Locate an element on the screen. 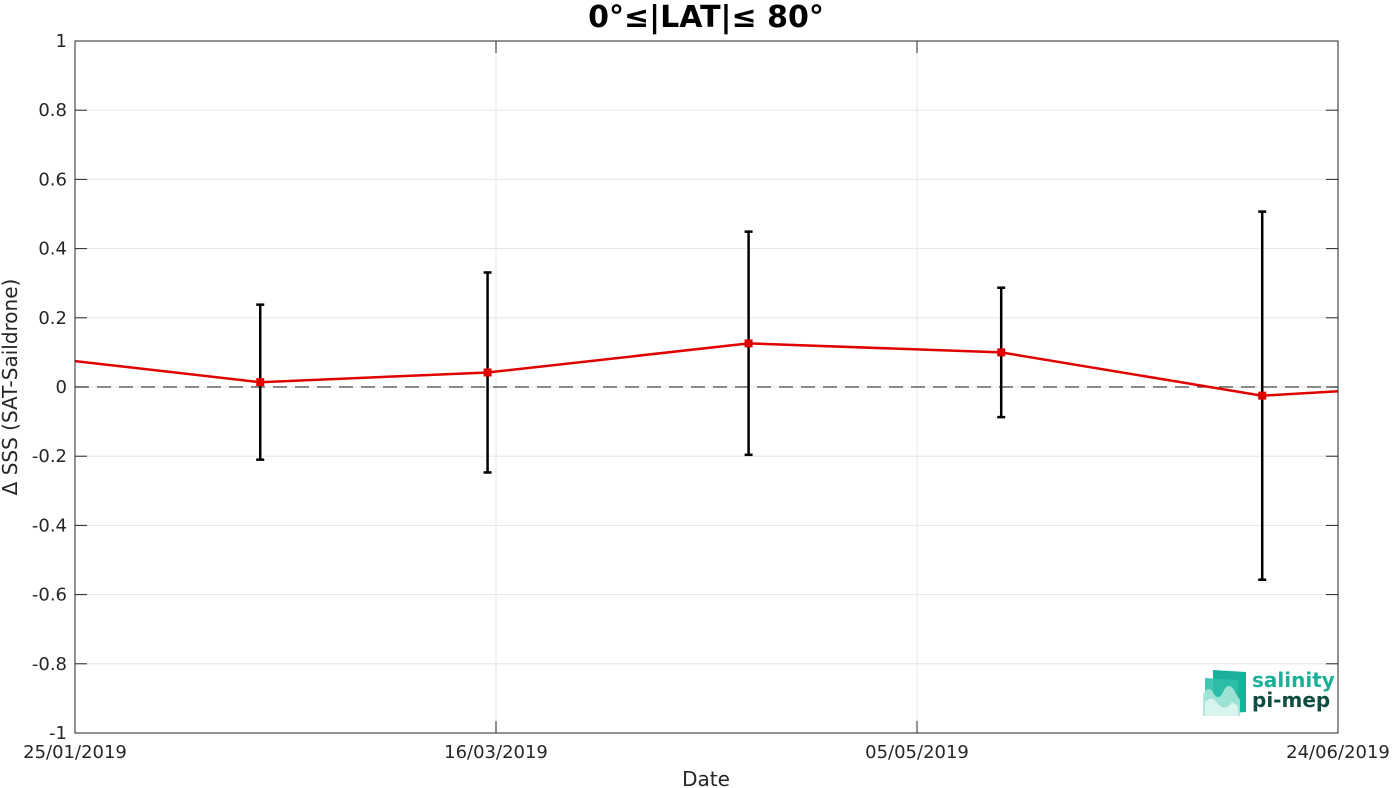  y-tick-label: 0.2 is located at coordinates (52, 318).